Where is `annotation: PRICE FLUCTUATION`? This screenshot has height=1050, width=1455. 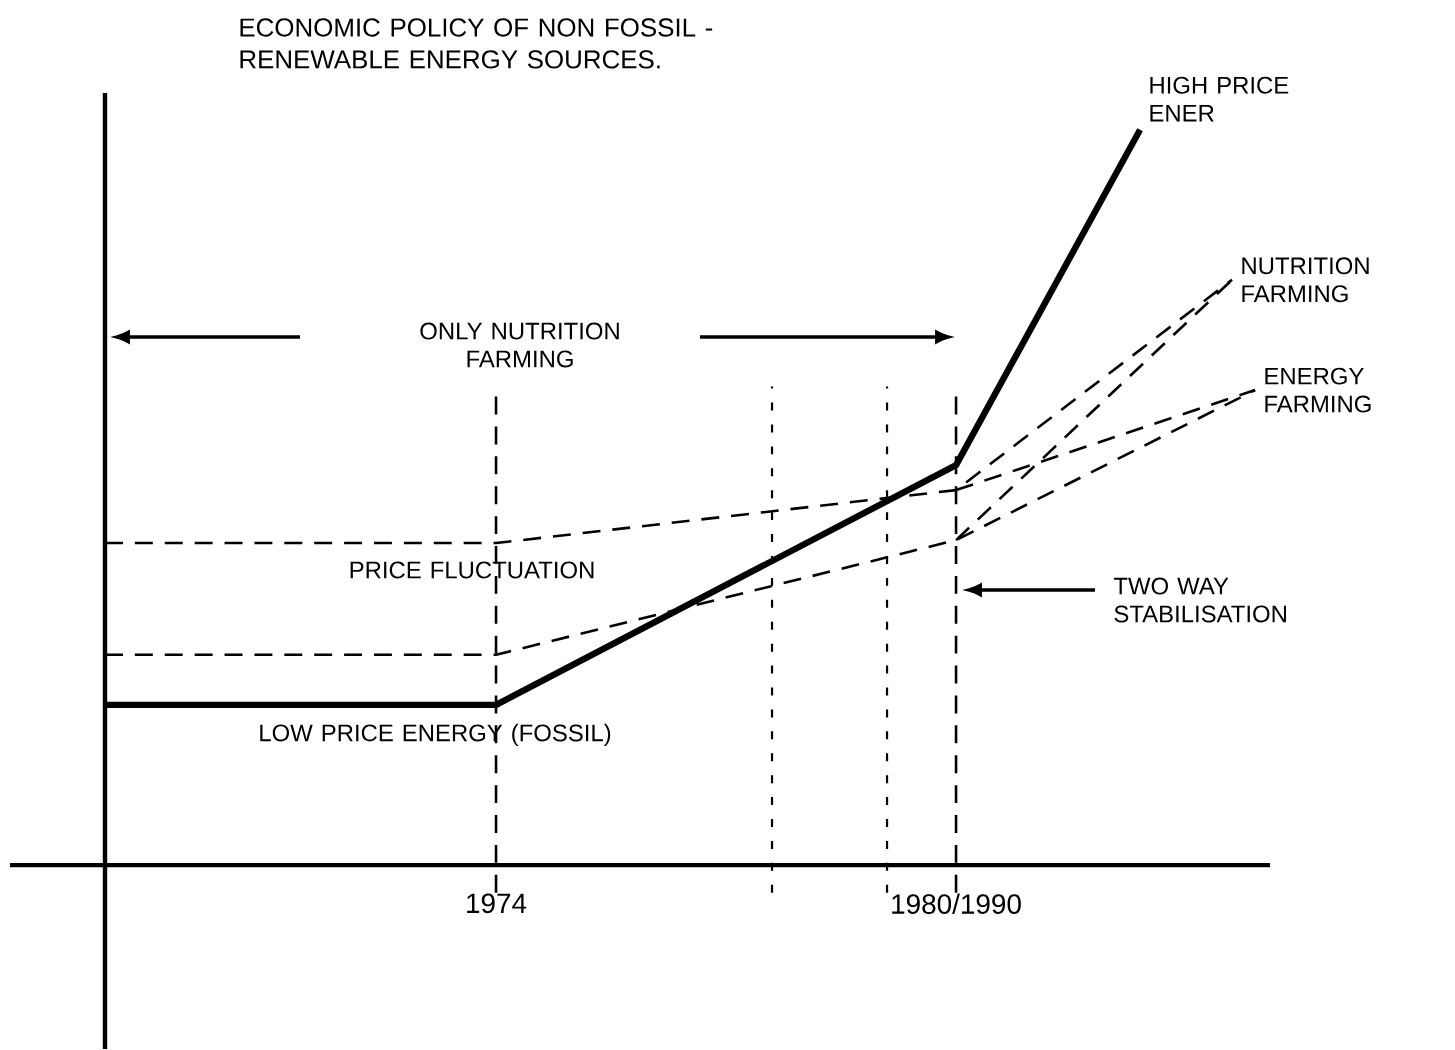
annotation: PRICE FLUCTUATION is located at coordinates (472, 570).